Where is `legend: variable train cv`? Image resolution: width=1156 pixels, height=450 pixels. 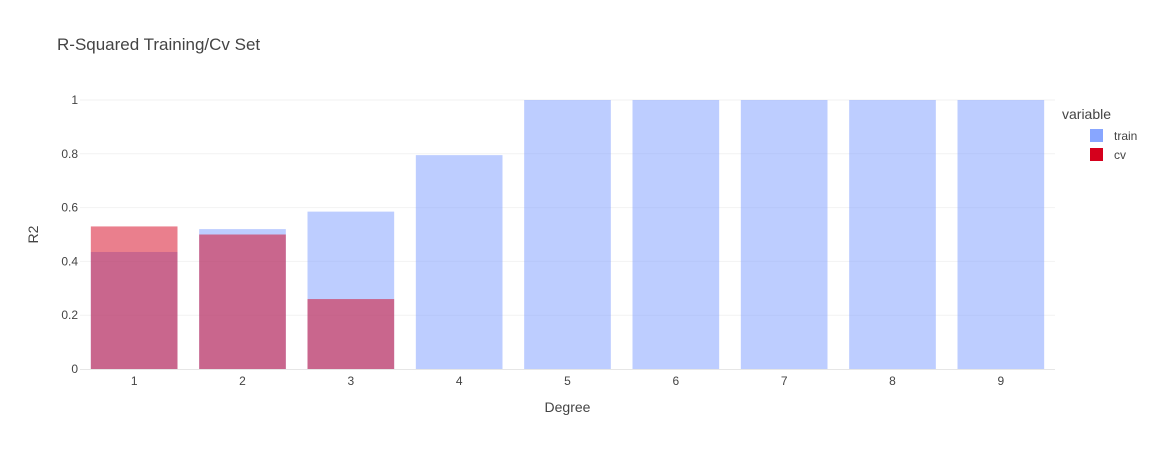 legend: variable train cv is located at coordinates (1099, 134).